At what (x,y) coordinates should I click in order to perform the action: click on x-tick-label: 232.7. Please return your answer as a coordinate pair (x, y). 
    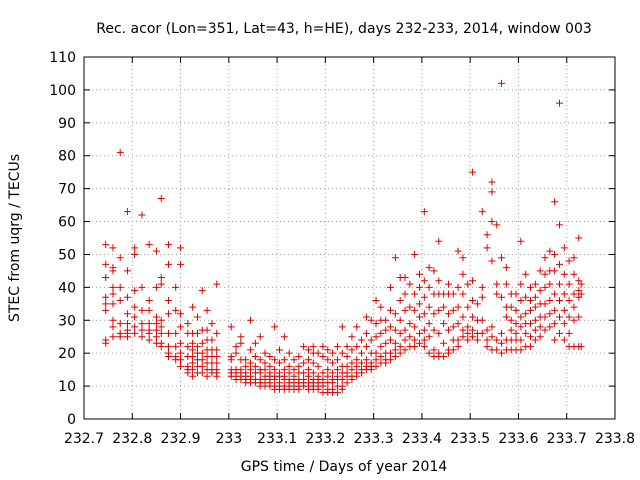
    Looking at the image, I should click on (84, 439).